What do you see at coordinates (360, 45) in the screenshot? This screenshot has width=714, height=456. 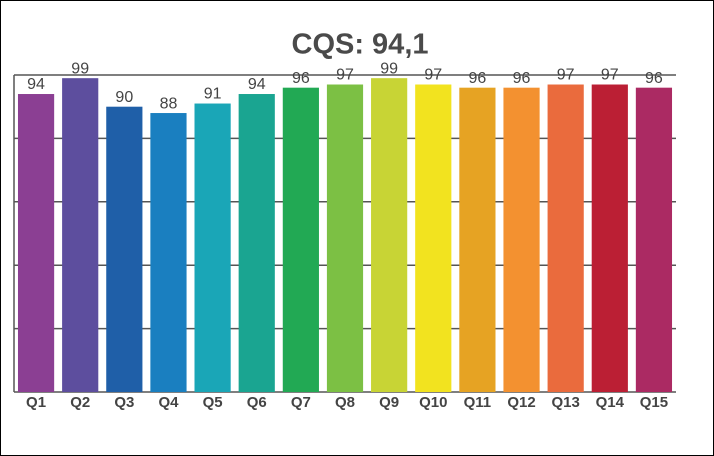 I see `chart-title: CQS: 94,1` at bounding box center [360, 45].